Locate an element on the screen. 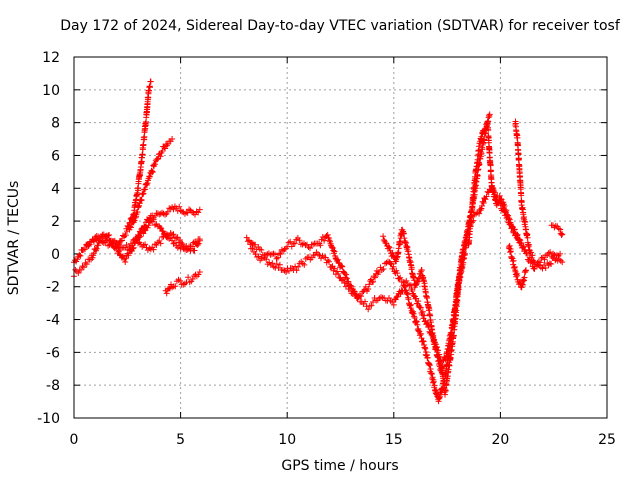 This screenshot has height=480, width=640. y-tick-label: -2 is located at coordinates (53, 288).